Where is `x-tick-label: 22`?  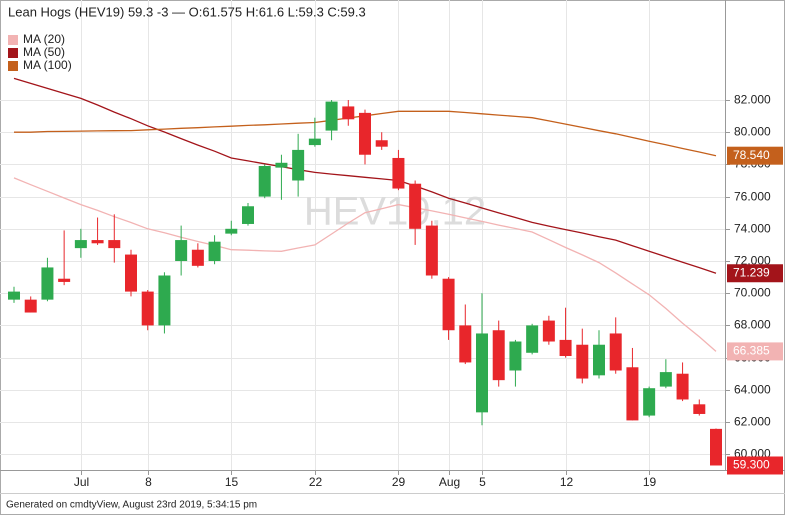 x-tick-label: 22 is located at coordinates (316, 482).